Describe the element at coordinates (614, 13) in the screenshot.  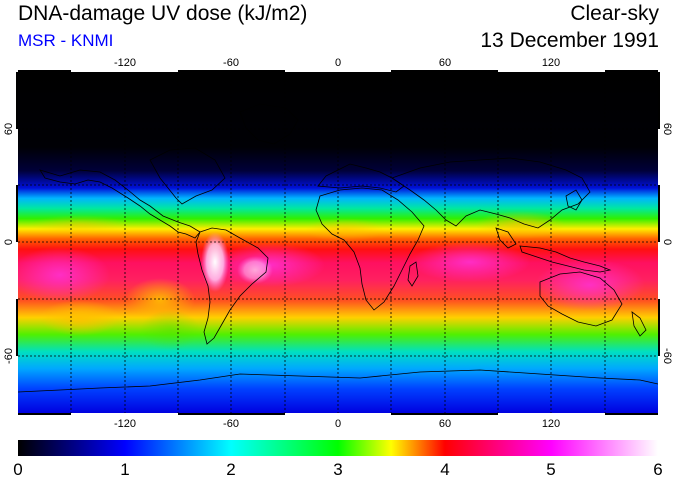
I see `sky-condition-label: Clear-sky` at that location.